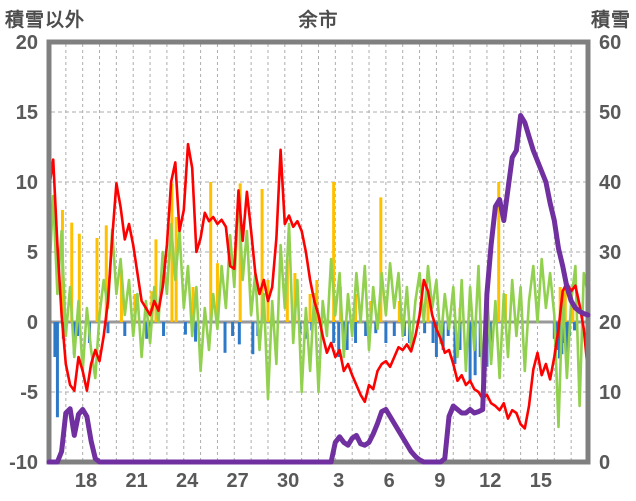  Describe the element at coordinates (27, 113) in the screenshot. I see `left-axis-tick-label: 15` at that location.